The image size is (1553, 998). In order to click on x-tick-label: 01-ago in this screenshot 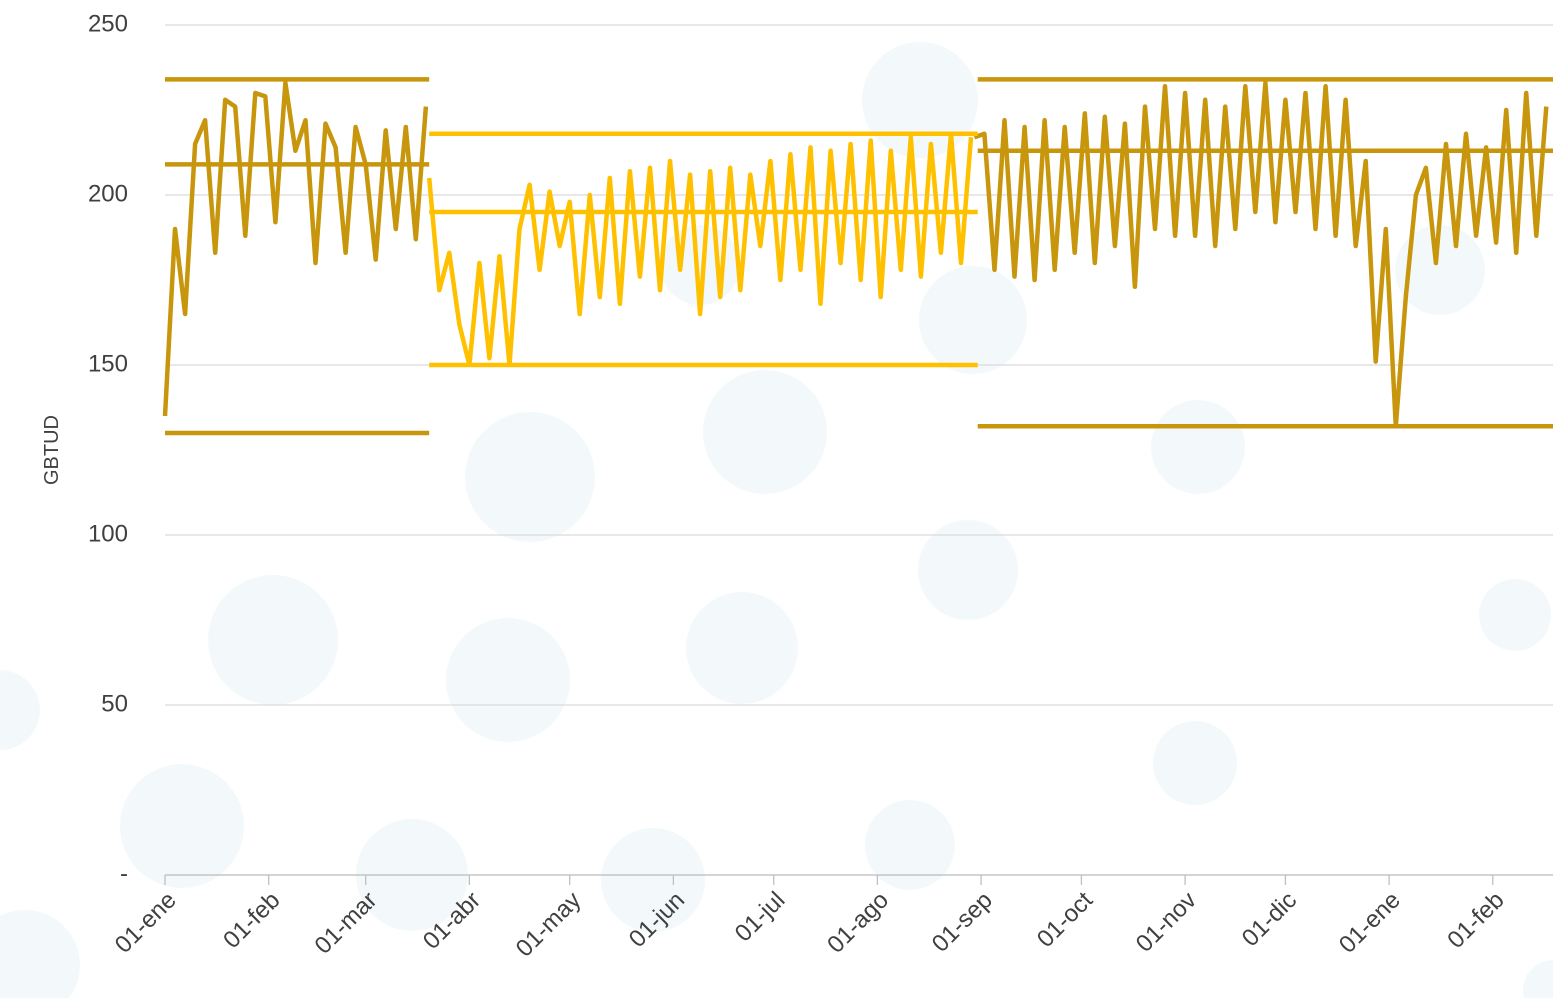, I will do `click(858, 923)`.